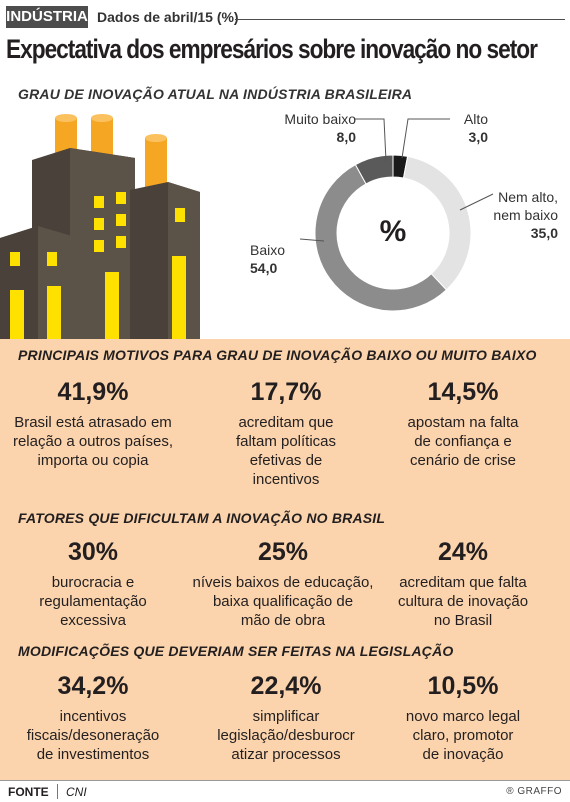 Image resolution: width=570 pixels, height=802 pixels. I want to click on desc-line: de investimentos, so click(93, 754).